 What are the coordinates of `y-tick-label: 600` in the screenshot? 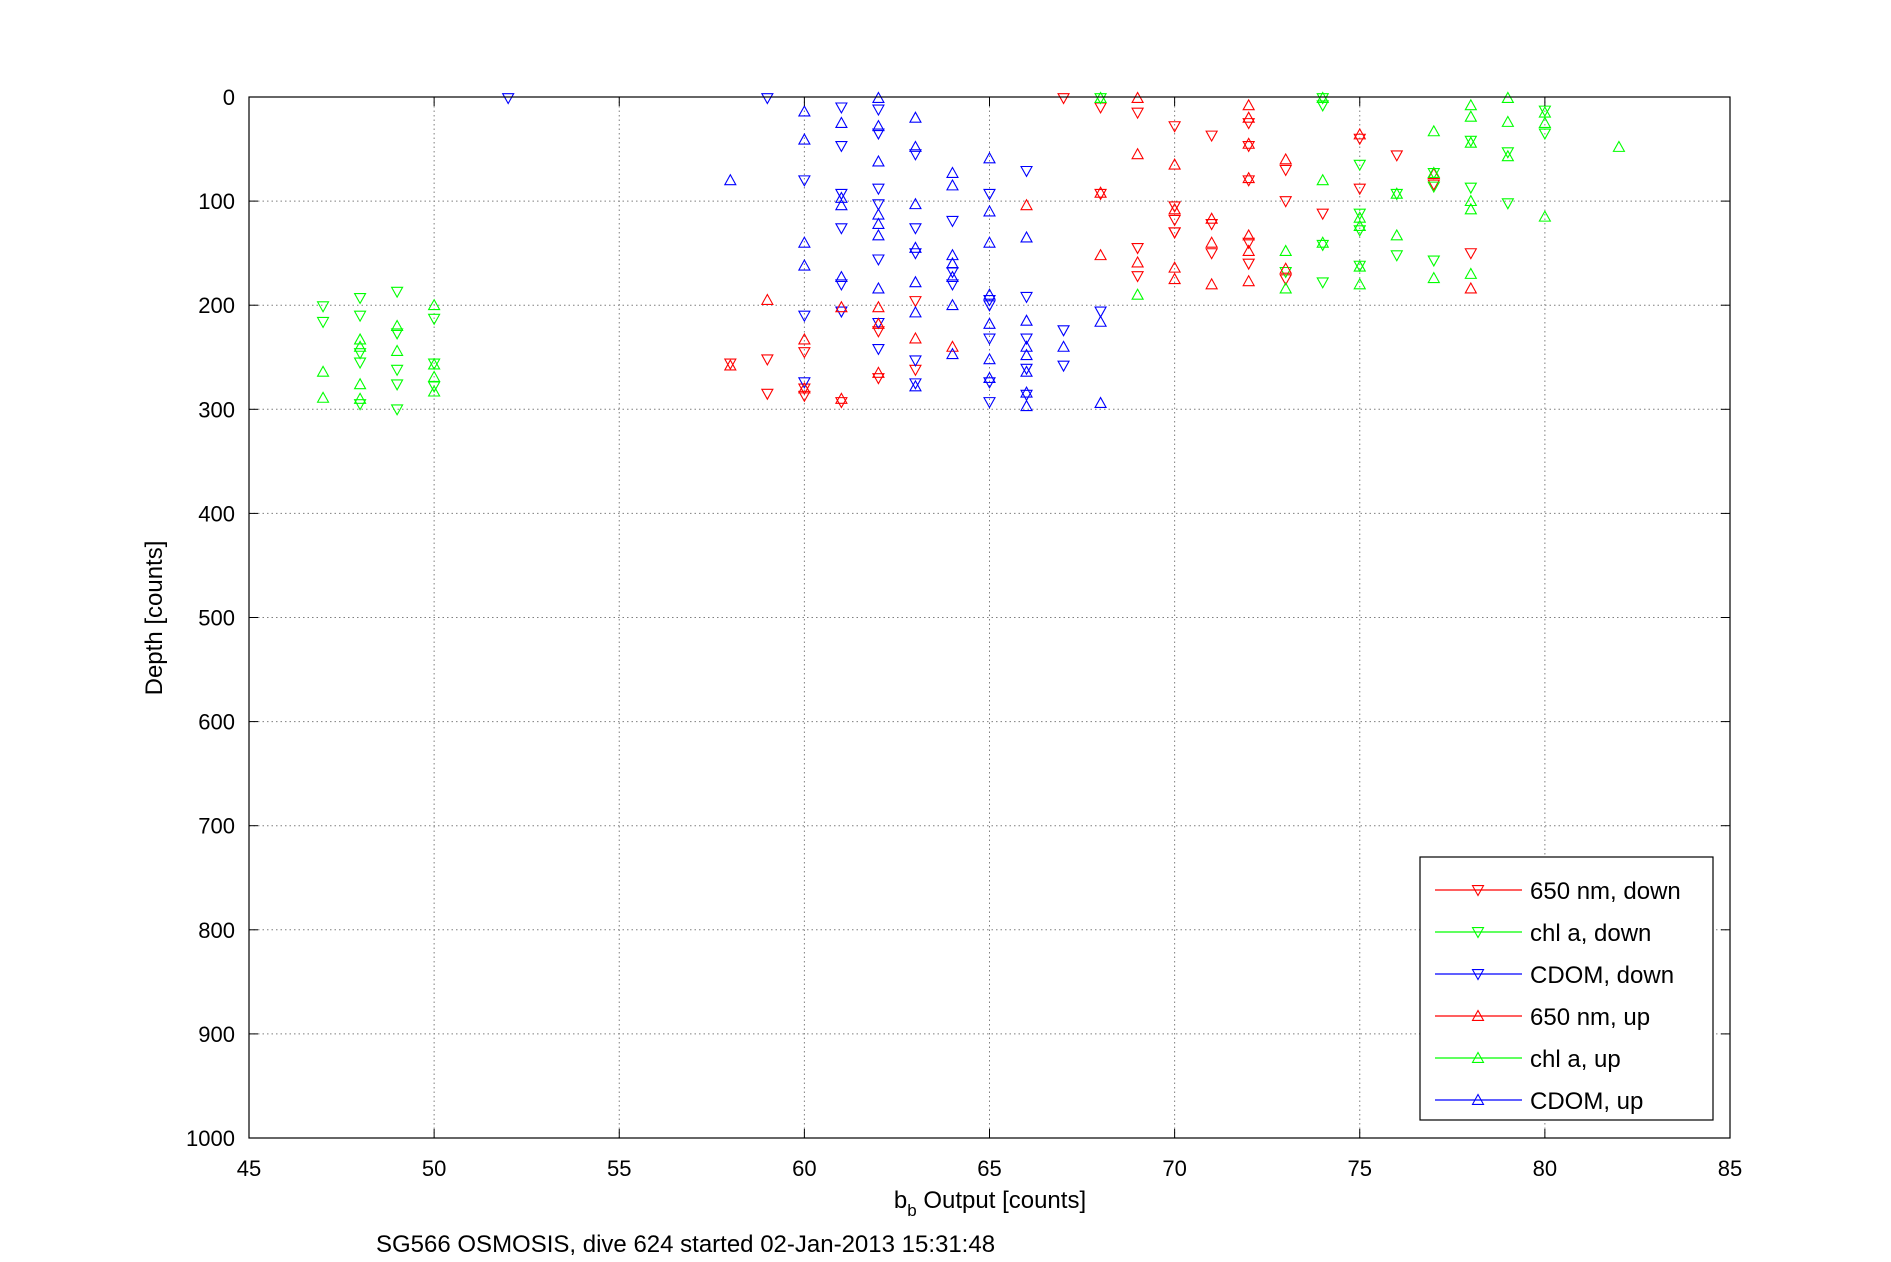 It's located at (216, 722).